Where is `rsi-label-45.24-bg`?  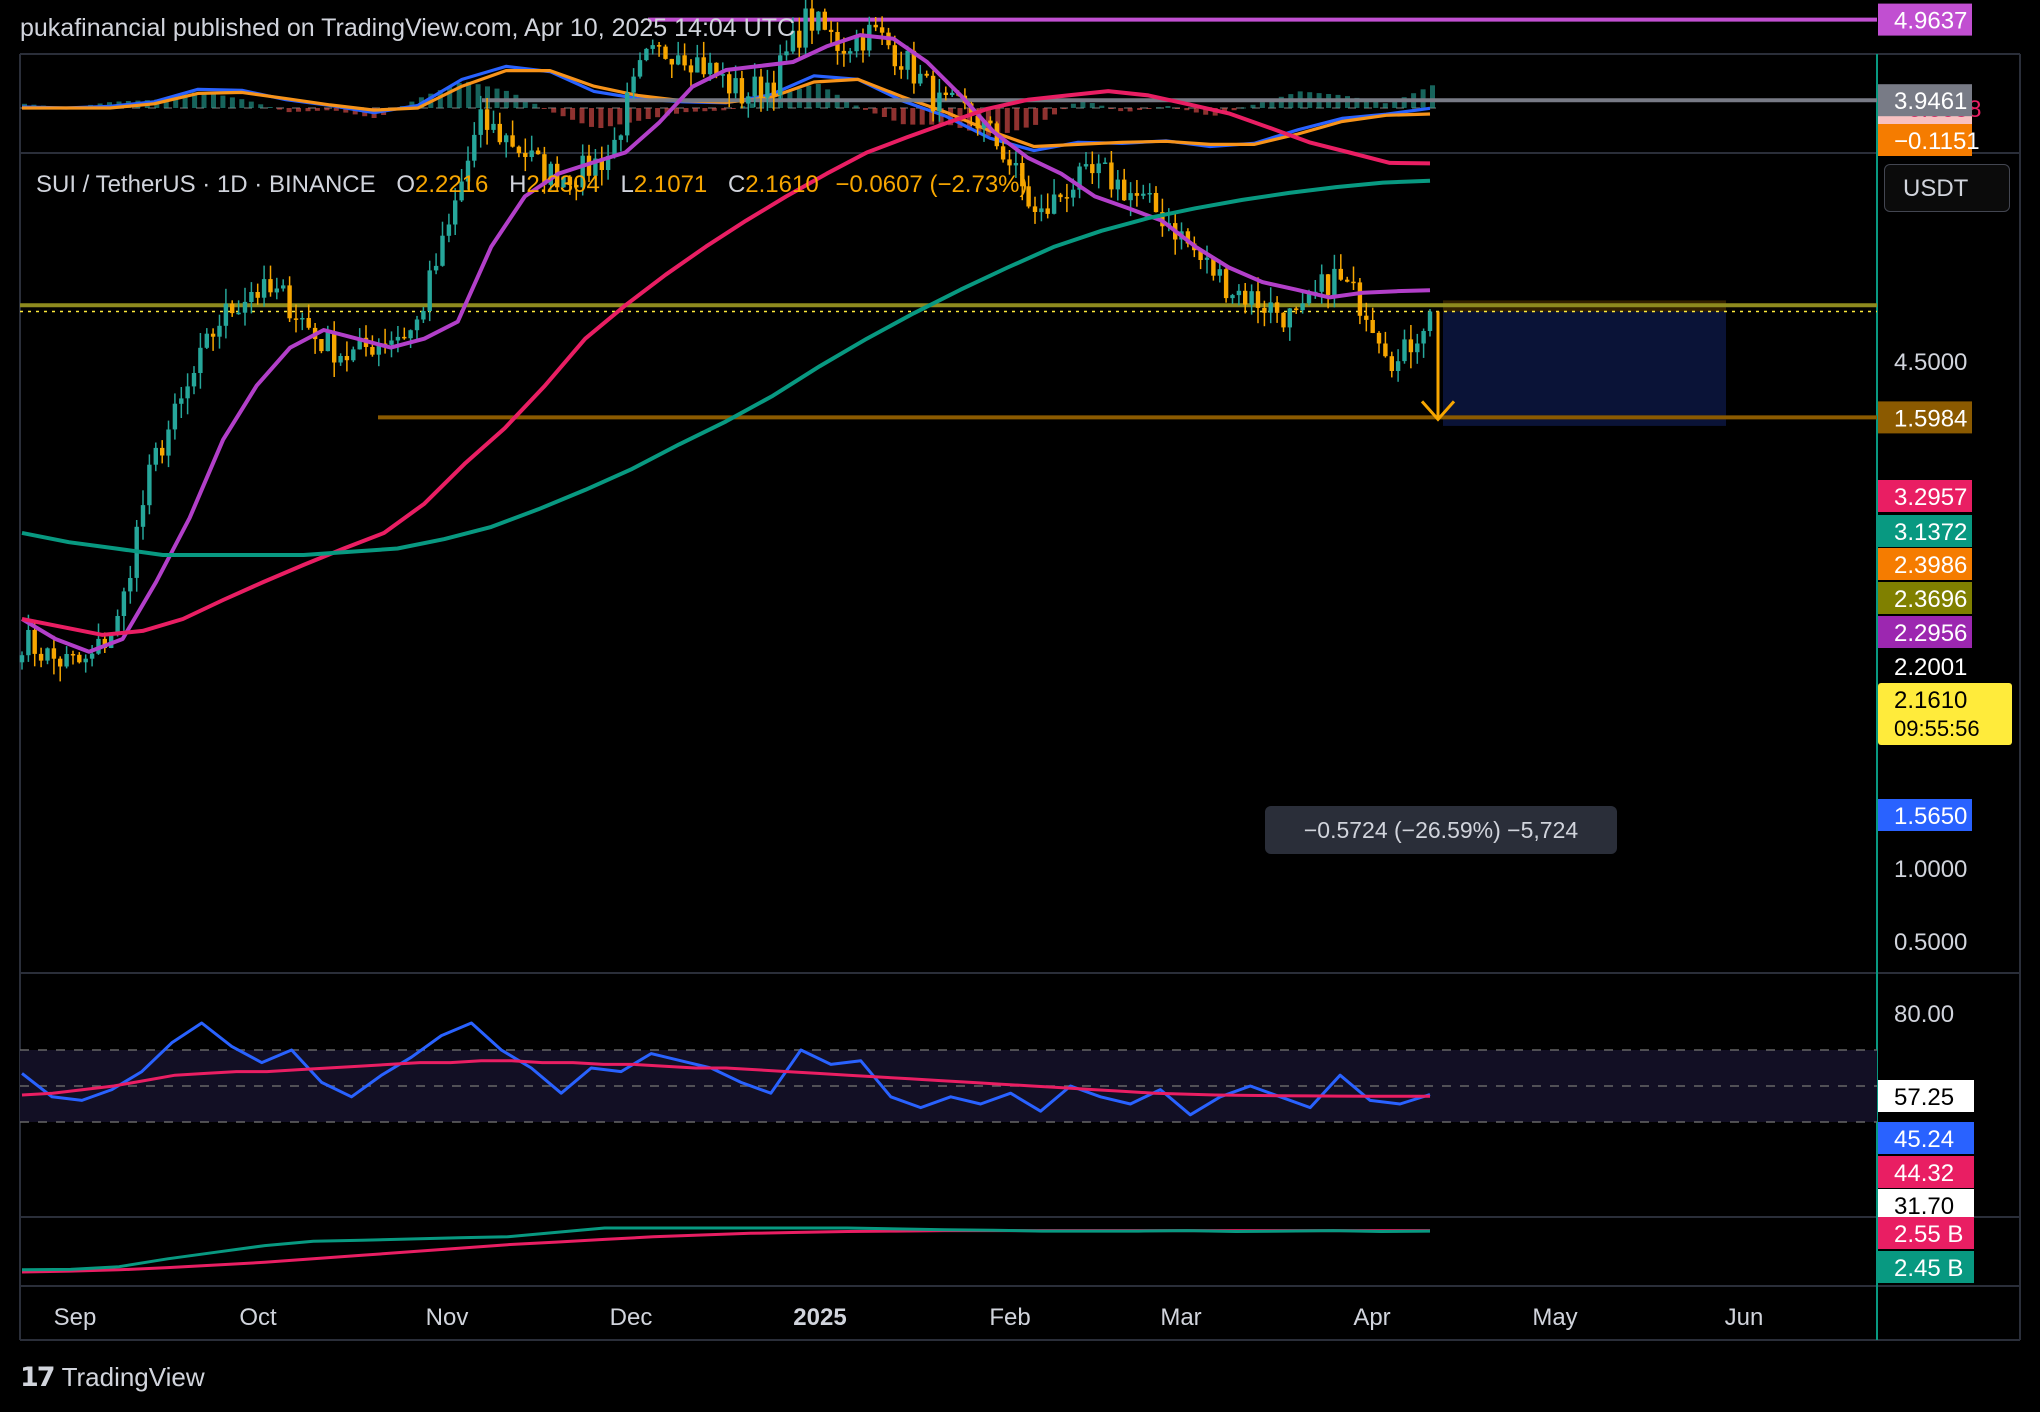 rsi-label-45.24-bg is located at coordinates (1926, 1138).